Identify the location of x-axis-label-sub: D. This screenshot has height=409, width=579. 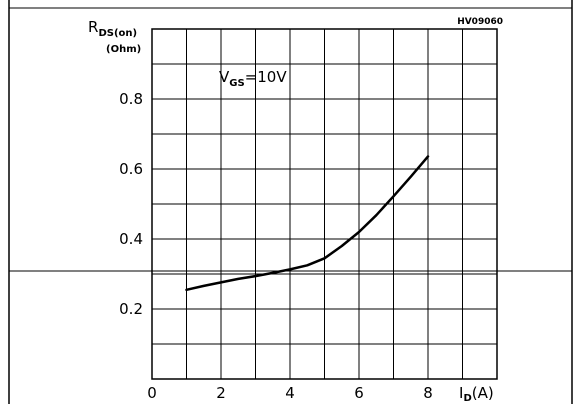
(467, 398).